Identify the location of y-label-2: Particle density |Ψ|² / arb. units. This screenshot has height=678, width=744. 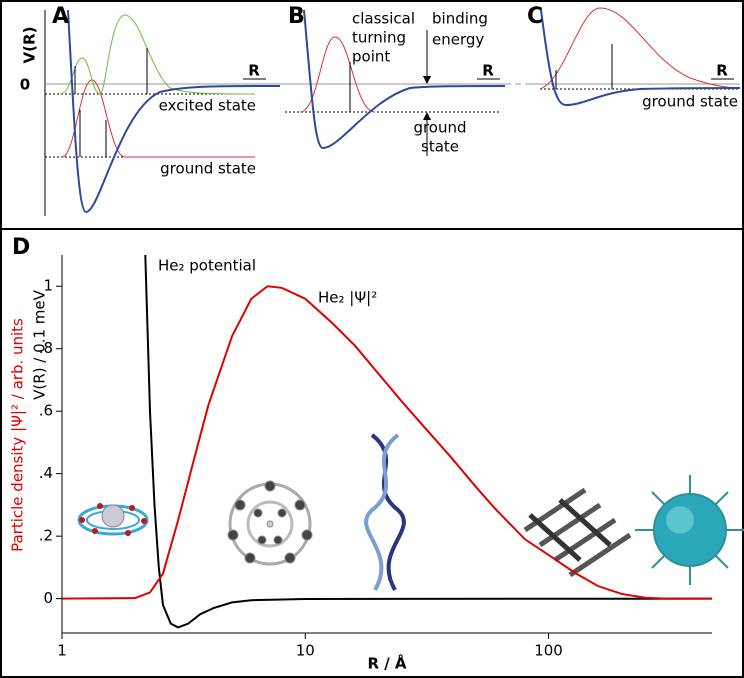
(18, 435).